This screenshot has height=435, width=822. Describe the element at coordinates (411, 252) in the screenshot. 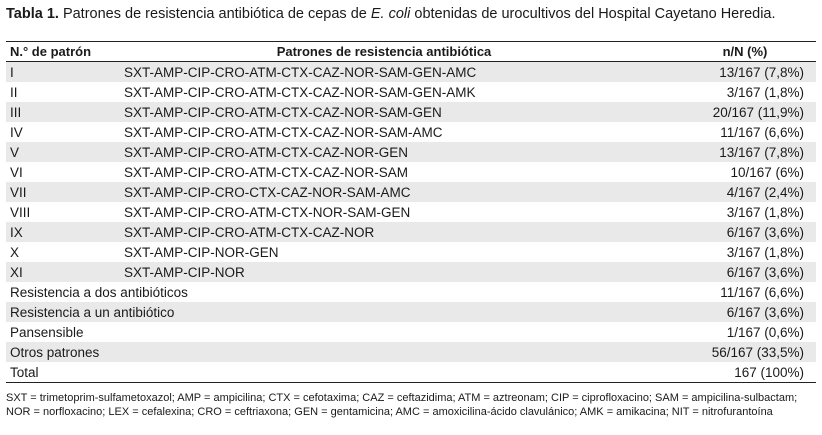

I see `table-row: X SXT-AMP-CIP-NOR-GEN 3/167 (1,8%)` at that location.